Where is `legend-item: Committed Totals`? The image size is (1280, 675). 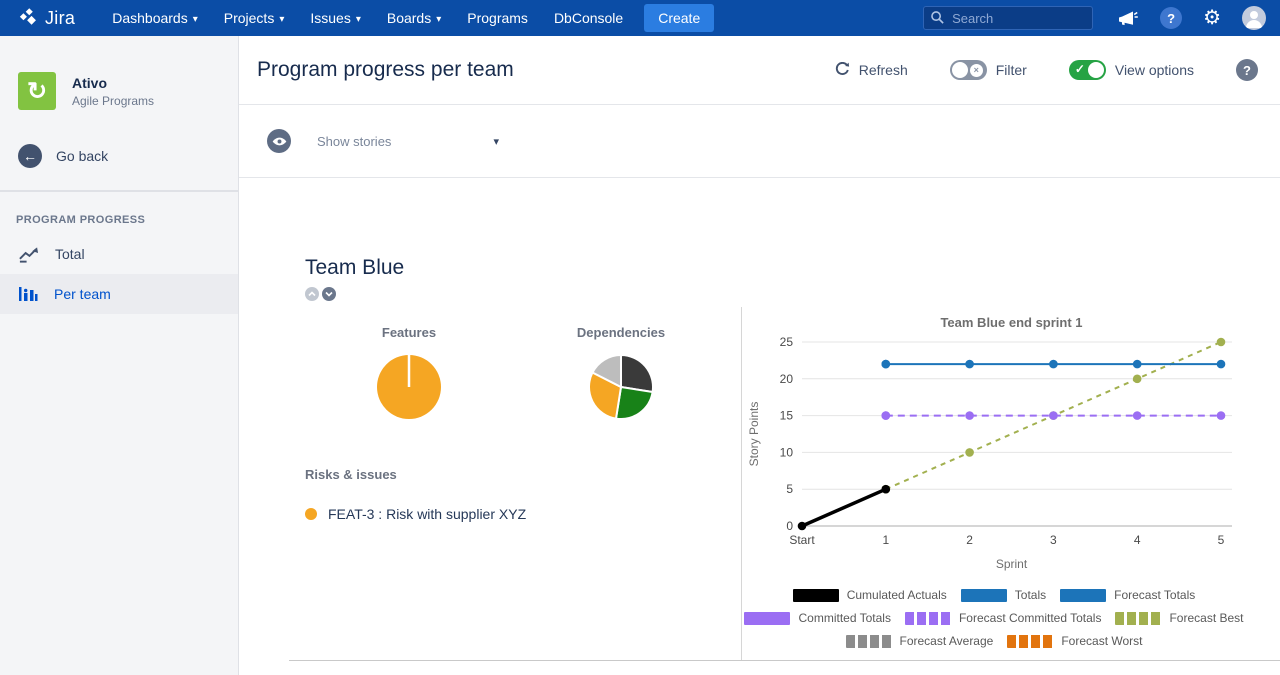 legend-item: Committed Totals is located at coordinates (817, 618).